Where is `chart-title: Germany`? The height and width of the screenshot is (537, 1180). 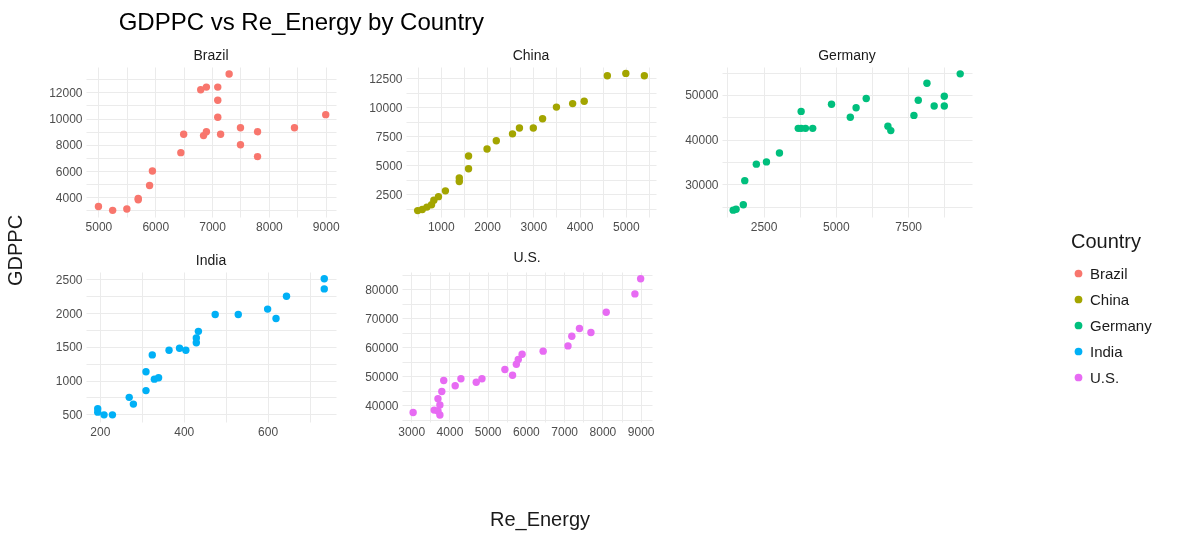
chart-title: Germany is located at coordinates (847, 54).